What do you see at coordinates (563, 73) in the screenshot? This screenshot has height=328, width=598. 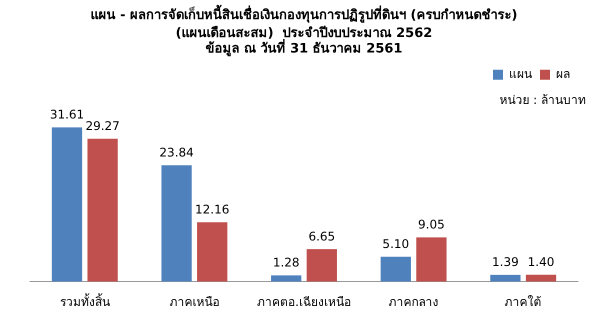 I see `legend-label: ผล` at bounding box center [563, 73].